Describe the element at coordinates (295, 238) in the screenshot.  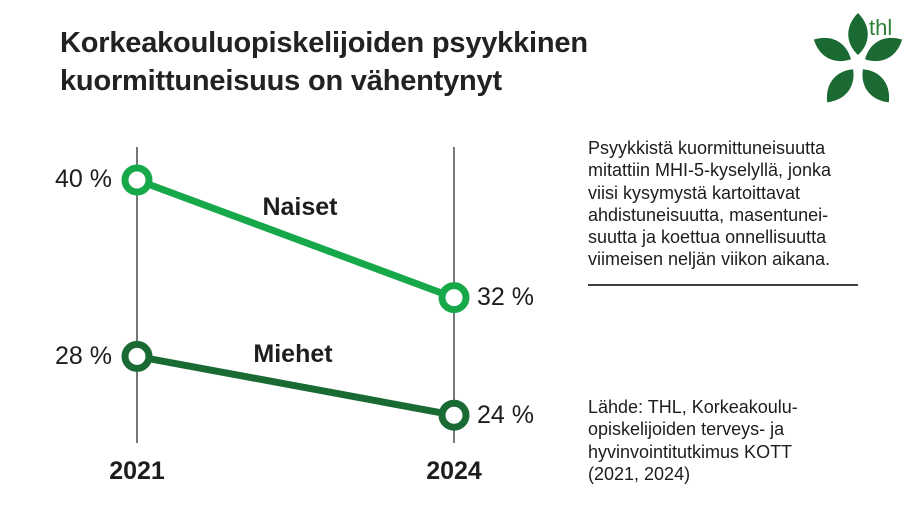
I see `series-line-naiset` at that location.